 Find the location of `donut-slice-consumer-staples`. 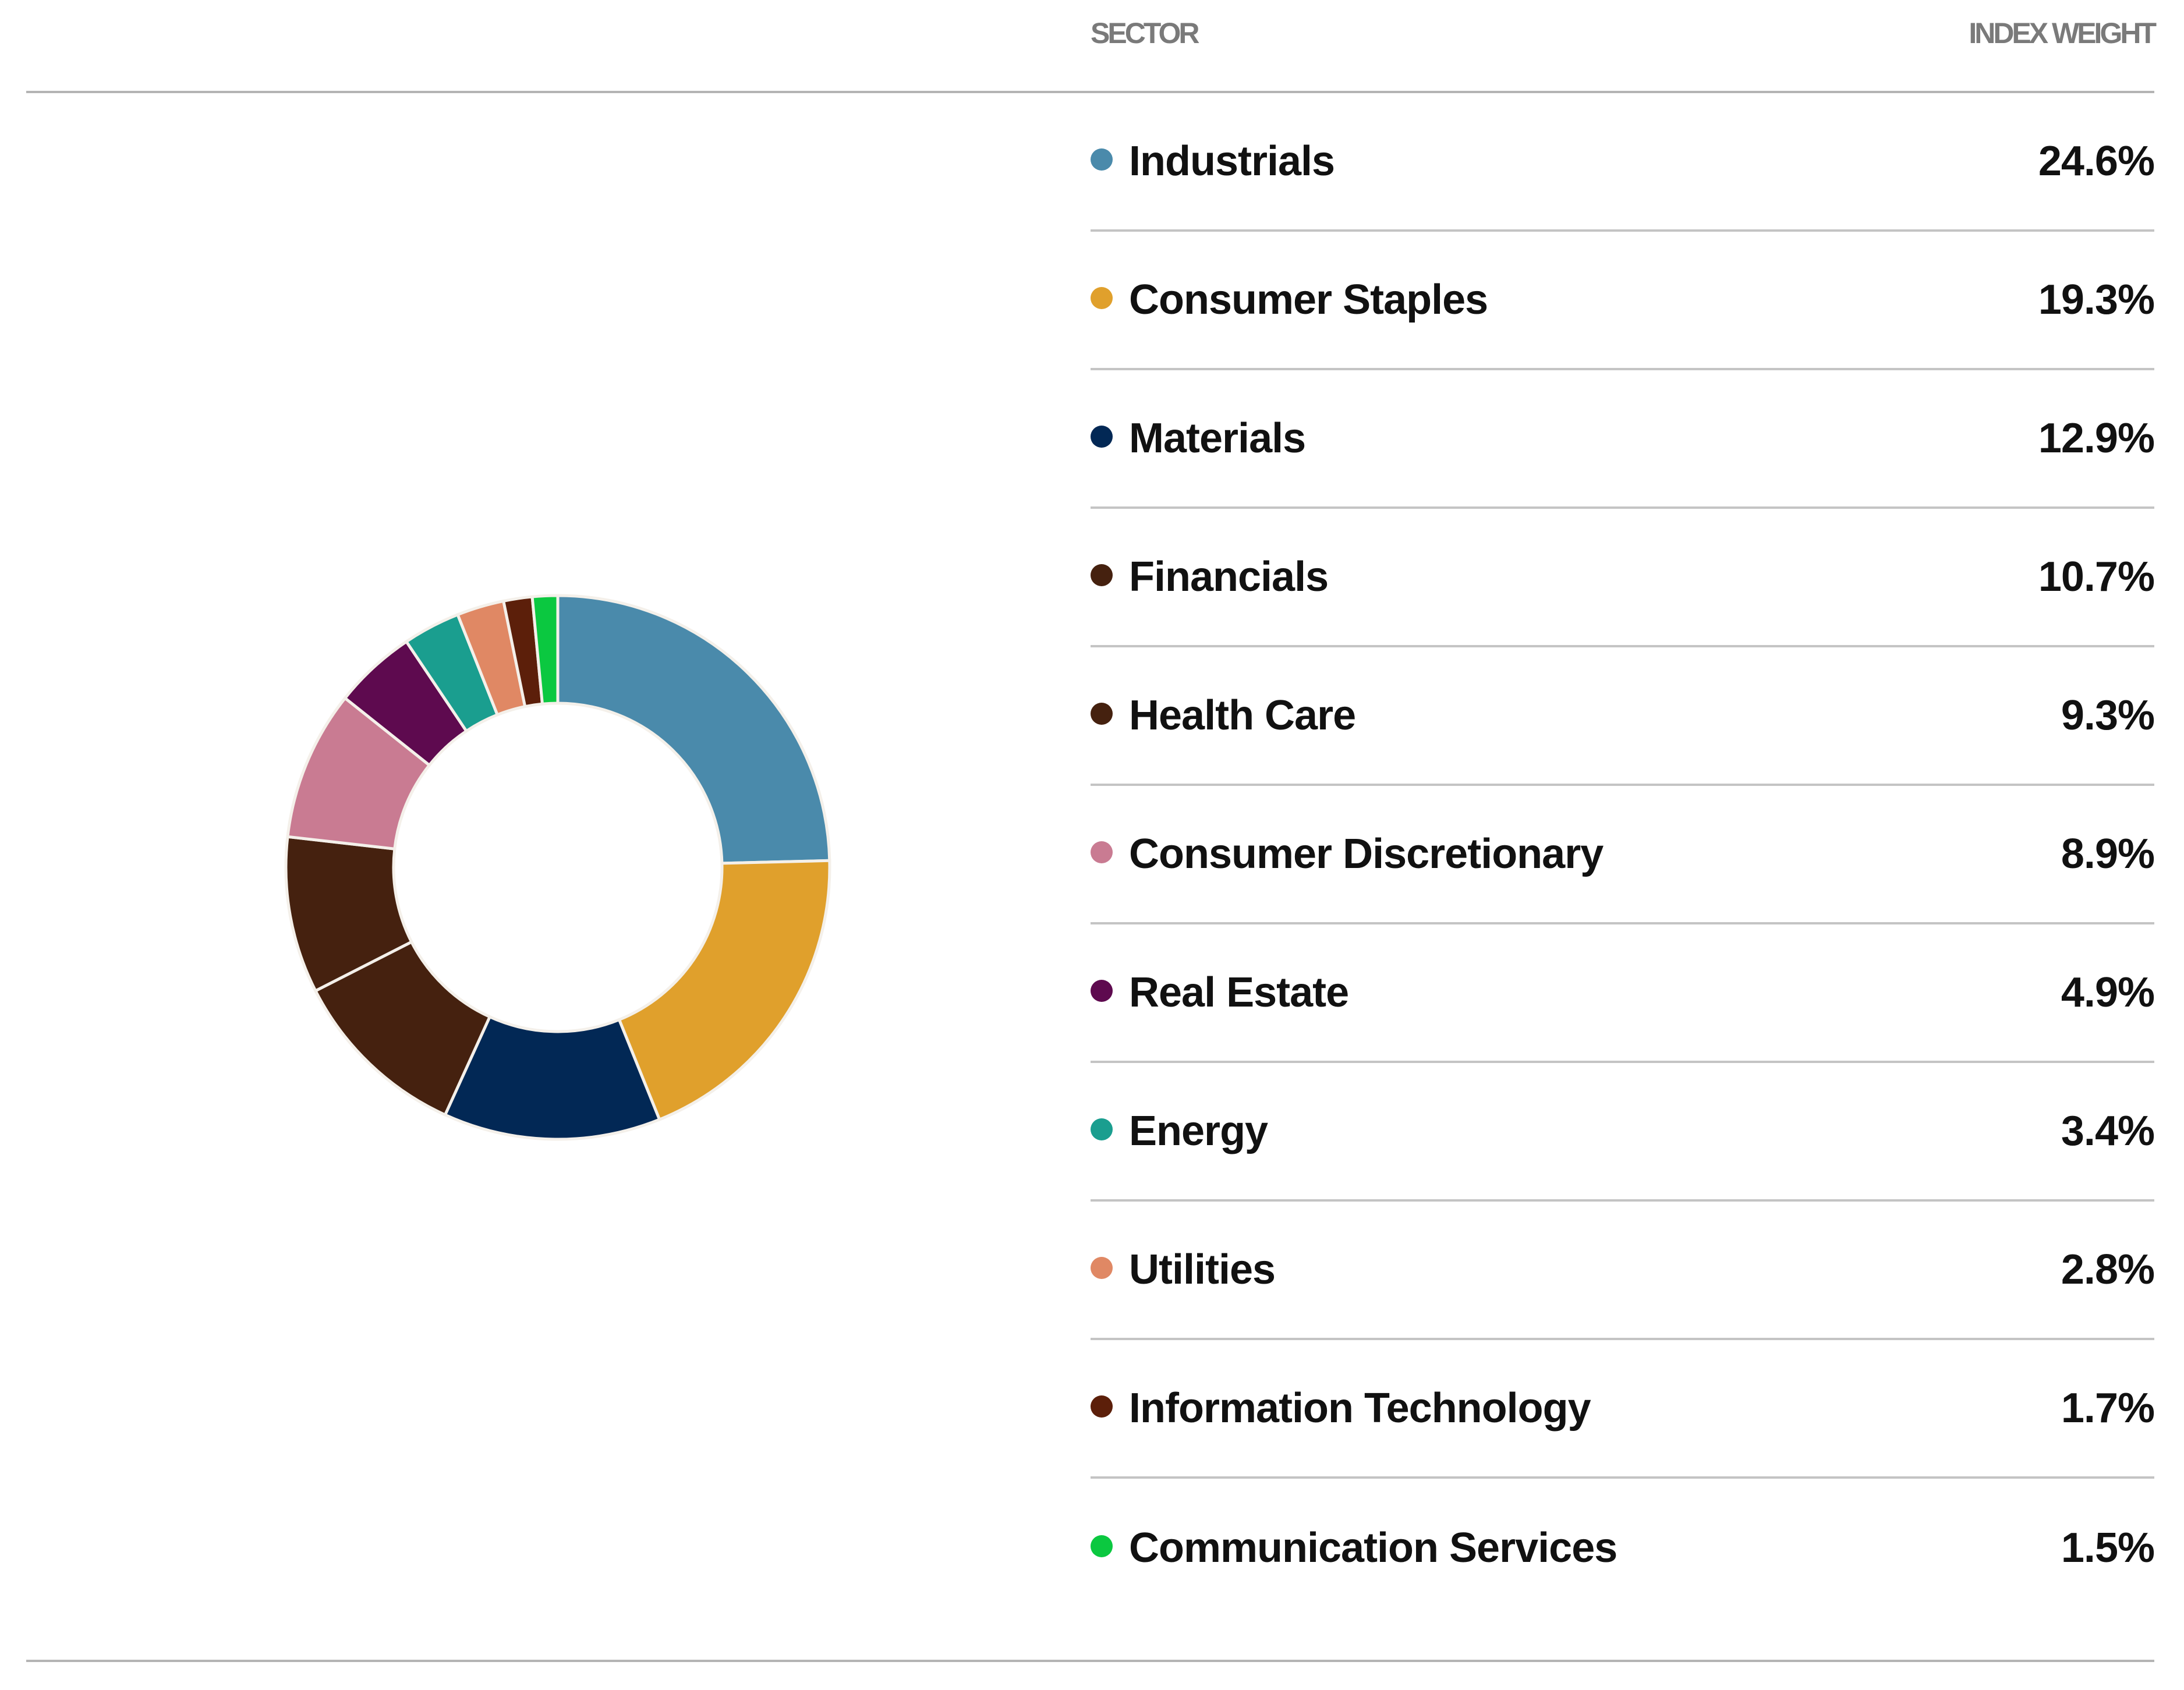

donut-slice-consumer-staples is located at coordinates (724, 990).